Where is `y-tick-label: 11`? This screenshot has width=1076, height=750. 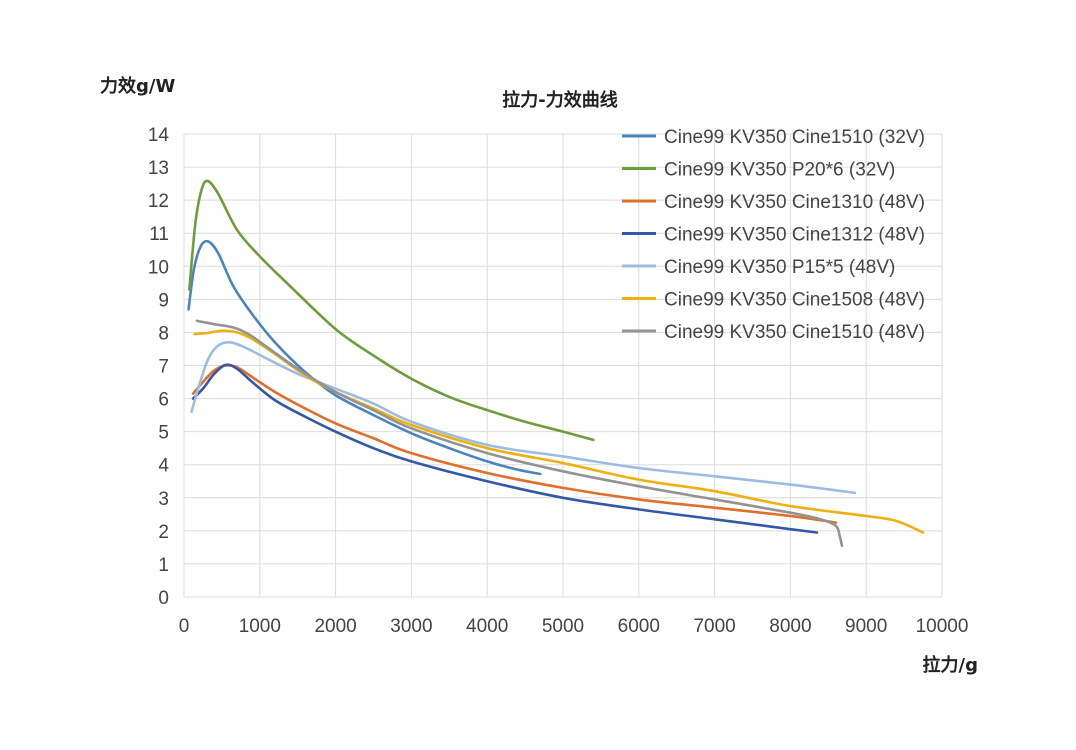
y-tick-label: 11 is located at coordinates (159, 234).